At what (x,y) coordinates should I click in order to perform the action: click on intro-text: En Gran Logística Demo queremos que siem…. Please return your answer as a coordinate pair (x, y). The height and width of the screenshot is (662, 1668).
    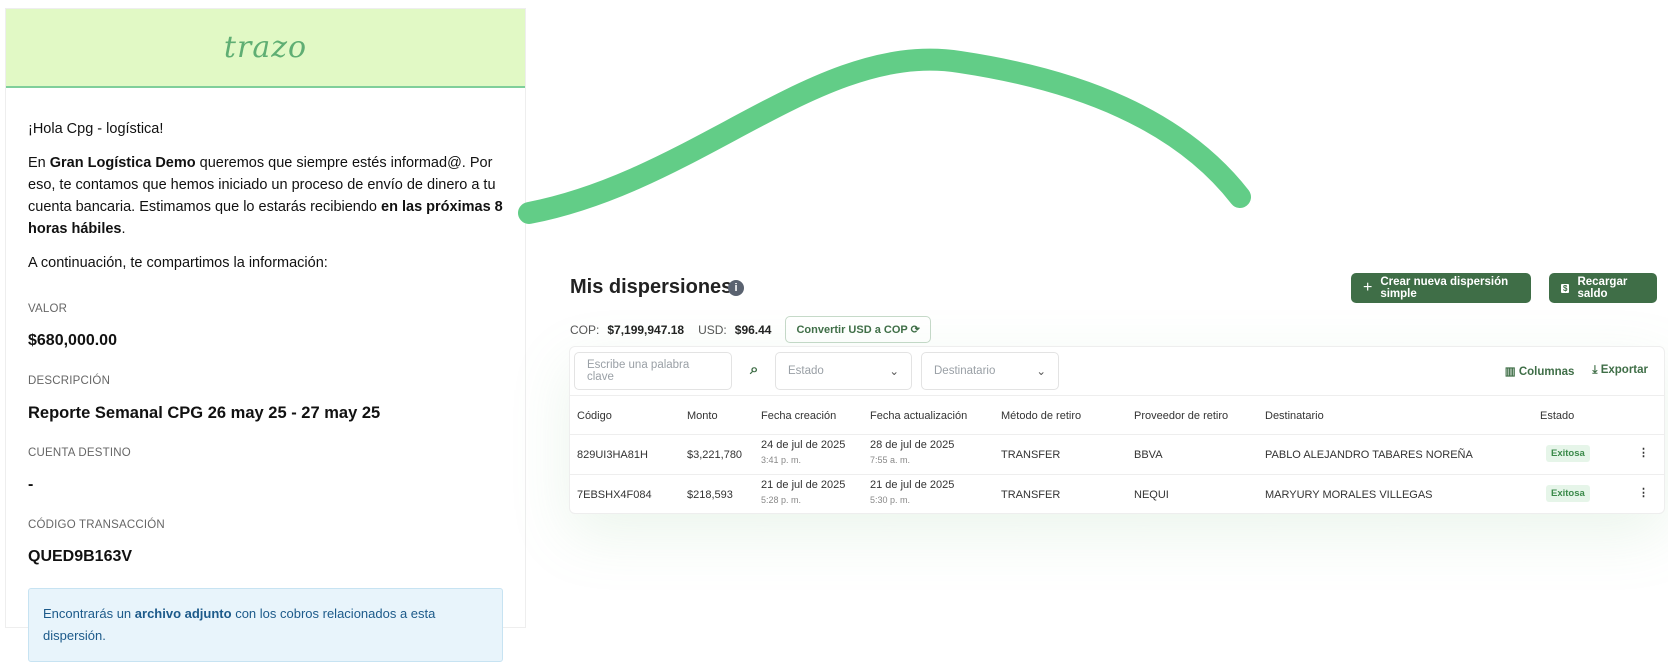
    Looking at the image, I should click on (265, 196).